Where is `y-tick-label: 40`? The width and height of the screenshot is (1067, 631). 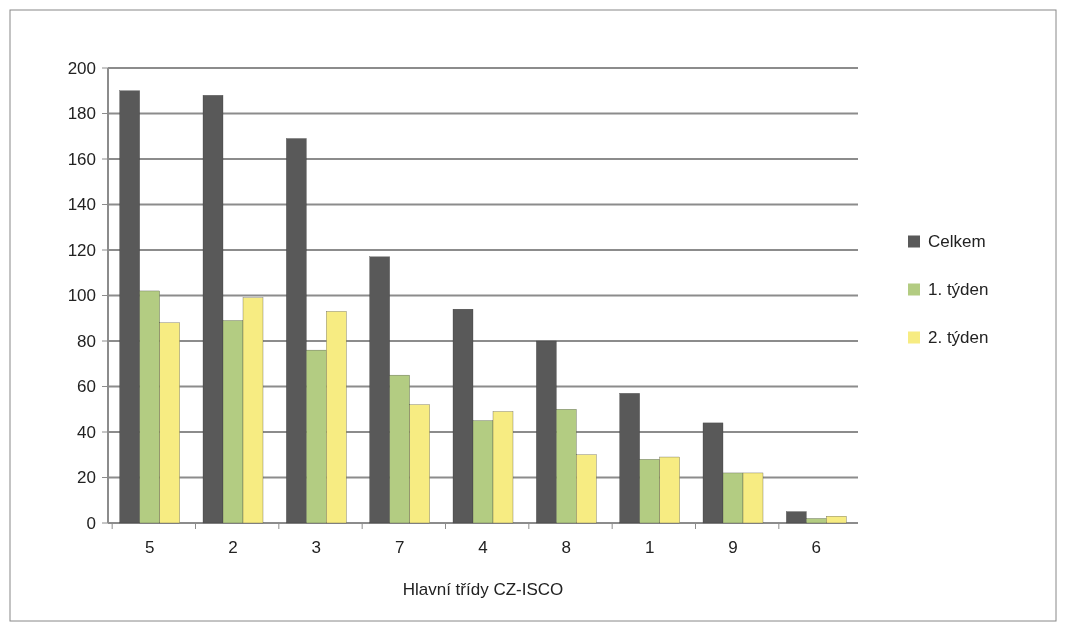 y-tick-label: 40 is located at coordinates (86, 432).